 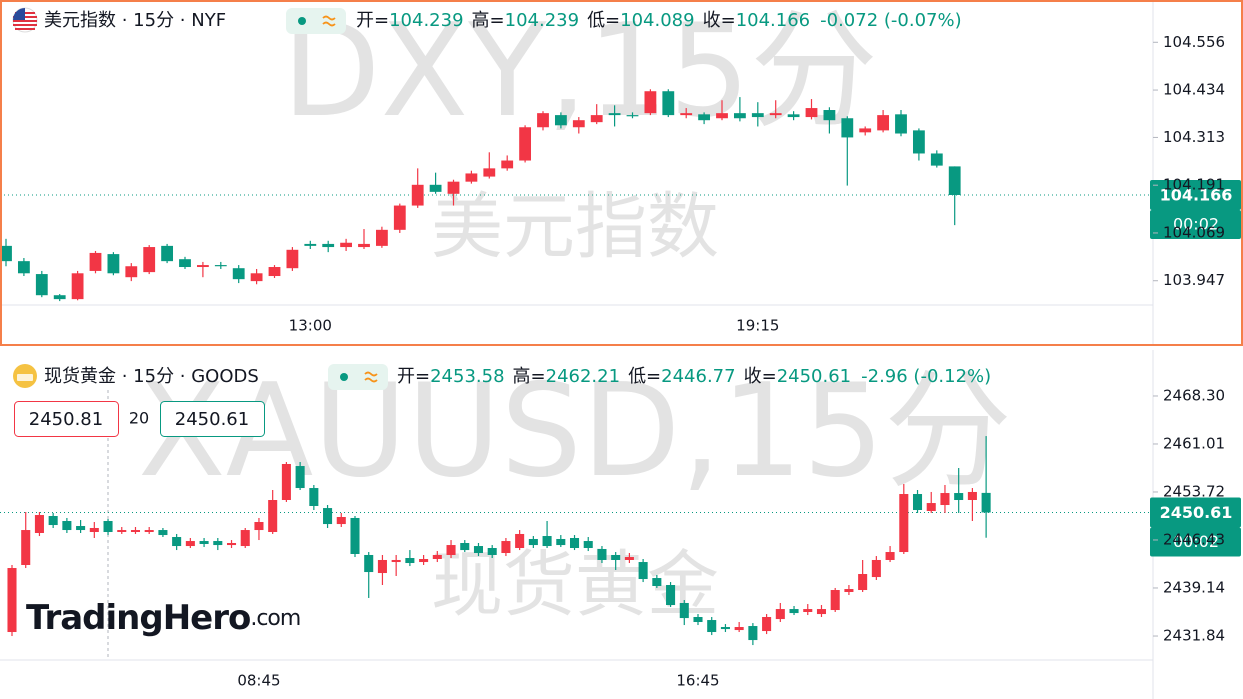 I want to click on spread: 20, so click(x=139, y=418).